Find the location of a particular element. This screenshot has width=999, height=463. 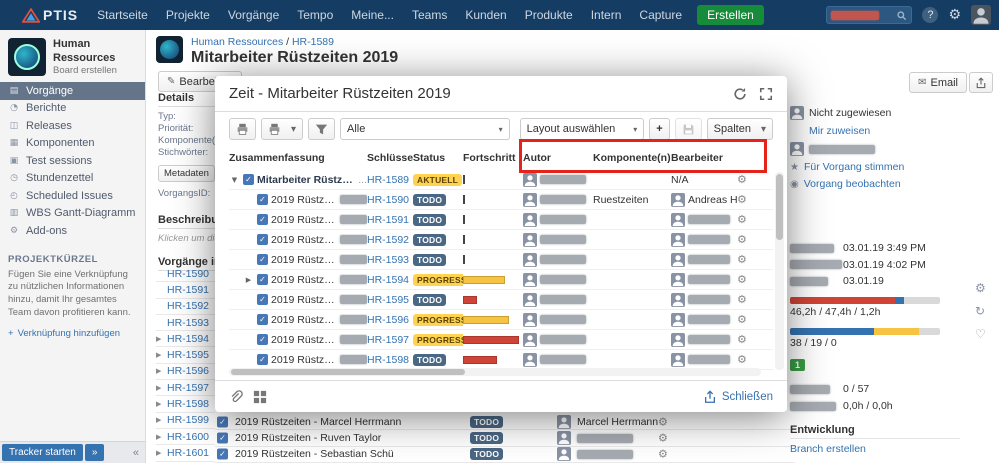

linked-issue-row: ▶ HR-1600 is located at coordinates (185, 437).